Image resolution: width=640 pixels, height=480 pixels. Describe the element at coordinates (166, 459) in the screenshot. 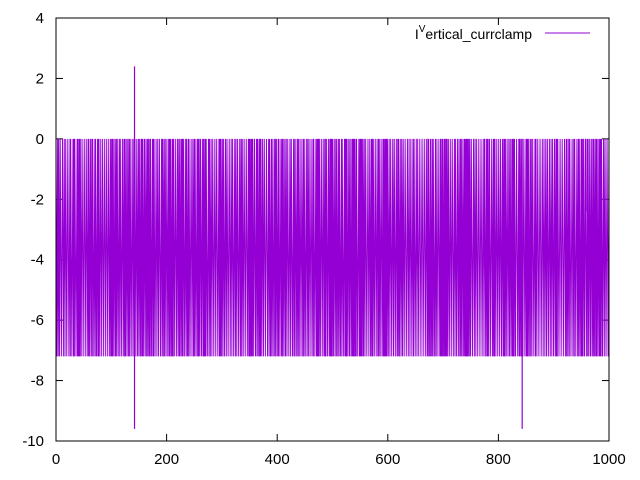

I see `x-tick-label: 200` at that location.